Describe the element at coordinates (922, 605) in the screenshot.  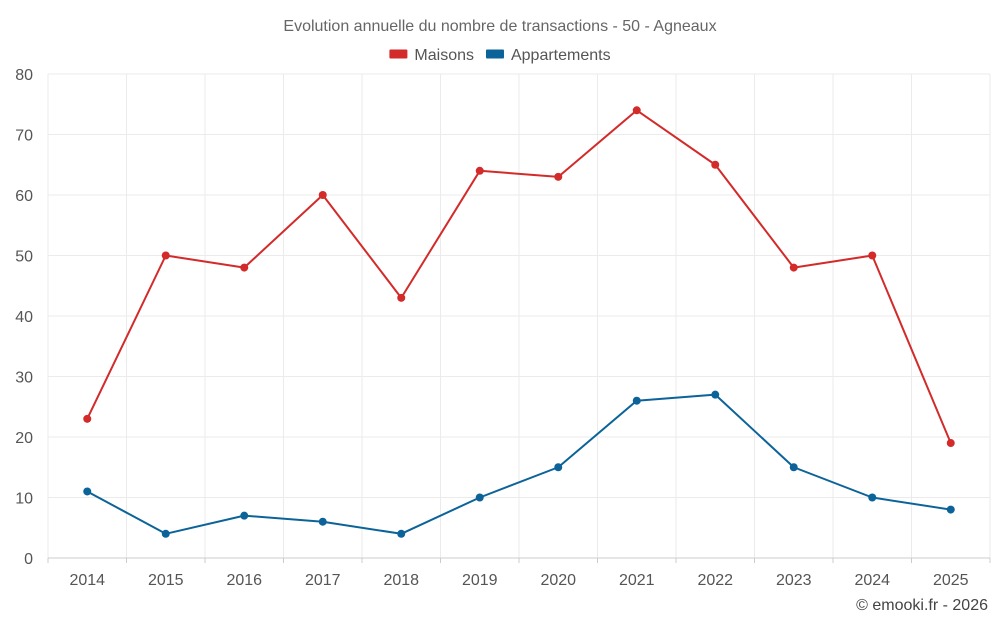
I see `credit-text: © emooki.fr - 2026` at that location.